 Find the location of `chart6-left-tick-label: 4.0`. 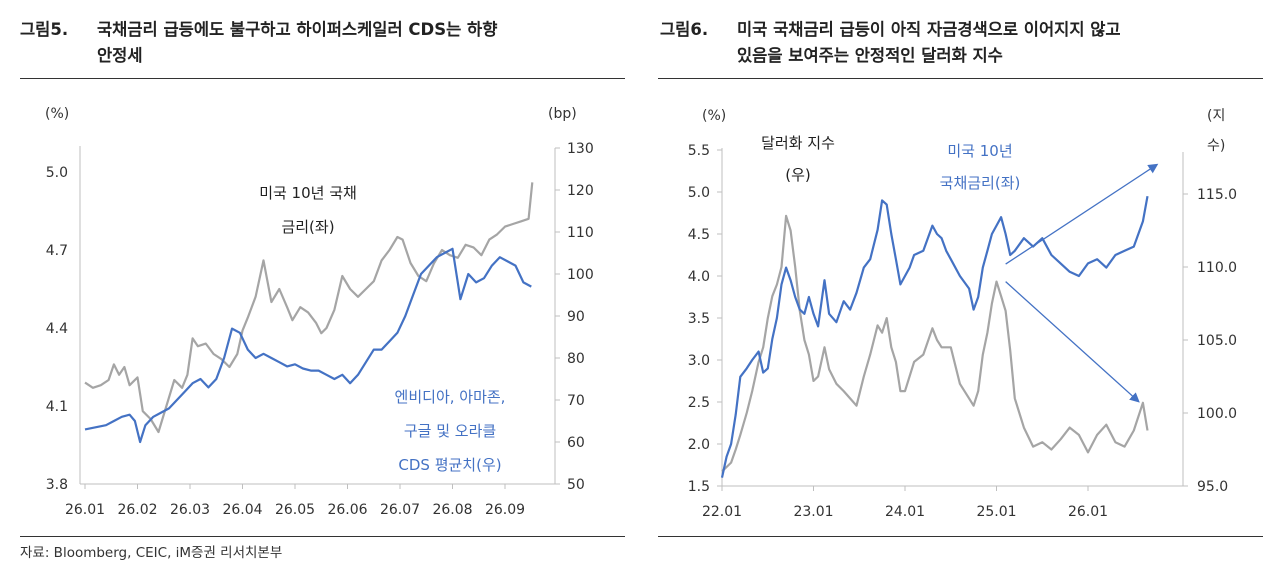

chart6-left-tick-label: 4.0 is located at coordinates (699, 277).